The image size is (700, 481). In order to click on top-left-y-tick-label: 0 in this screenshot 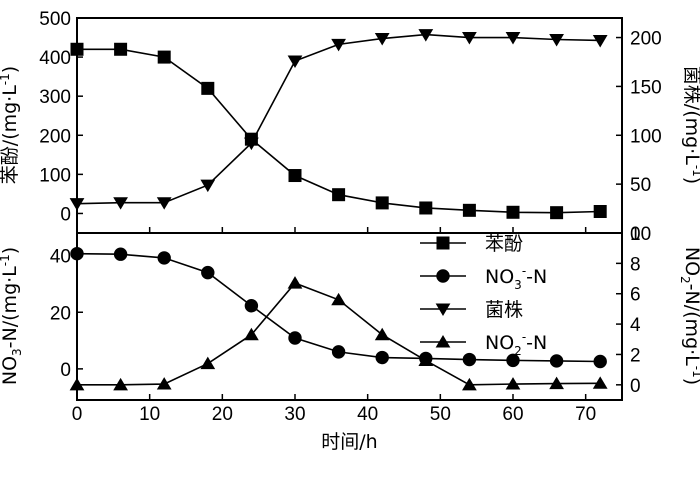, I will do `click(65, 214)`.